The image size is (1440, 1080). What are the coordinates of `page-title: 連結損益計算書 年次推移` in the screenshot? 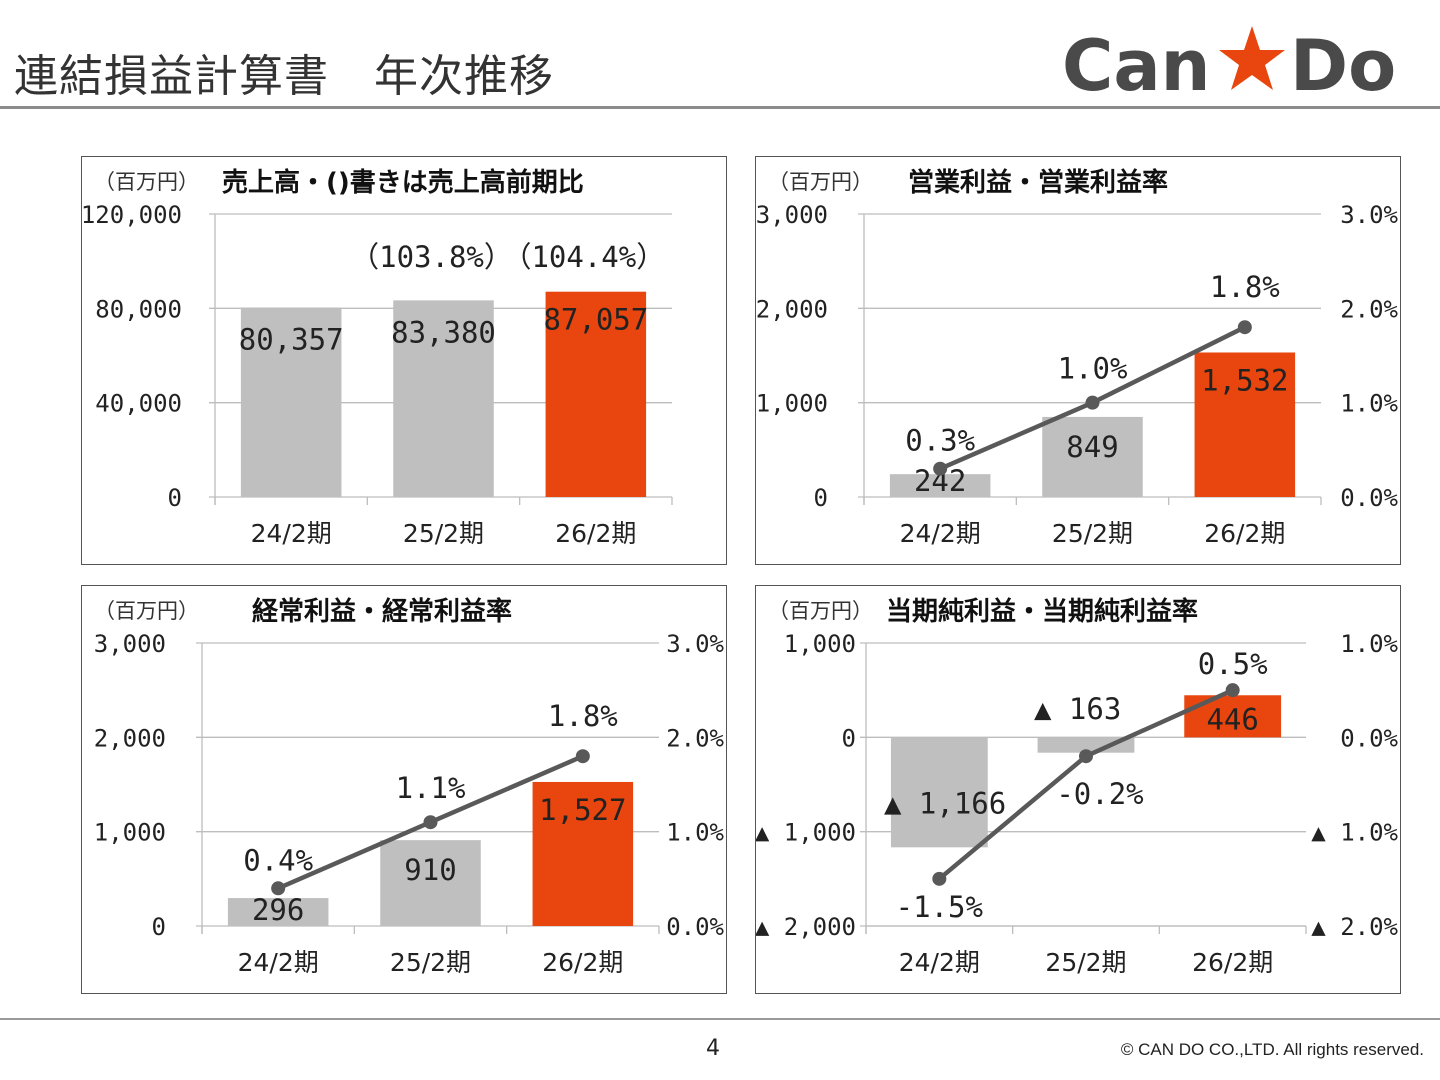 It's located at (284, 76).